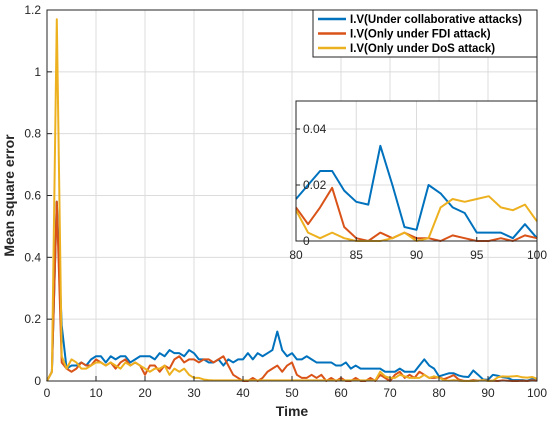  Describe the element at coordinates (315, 185) in the screenshot. I see `inset-y-tick-label: 0.02` at that location.